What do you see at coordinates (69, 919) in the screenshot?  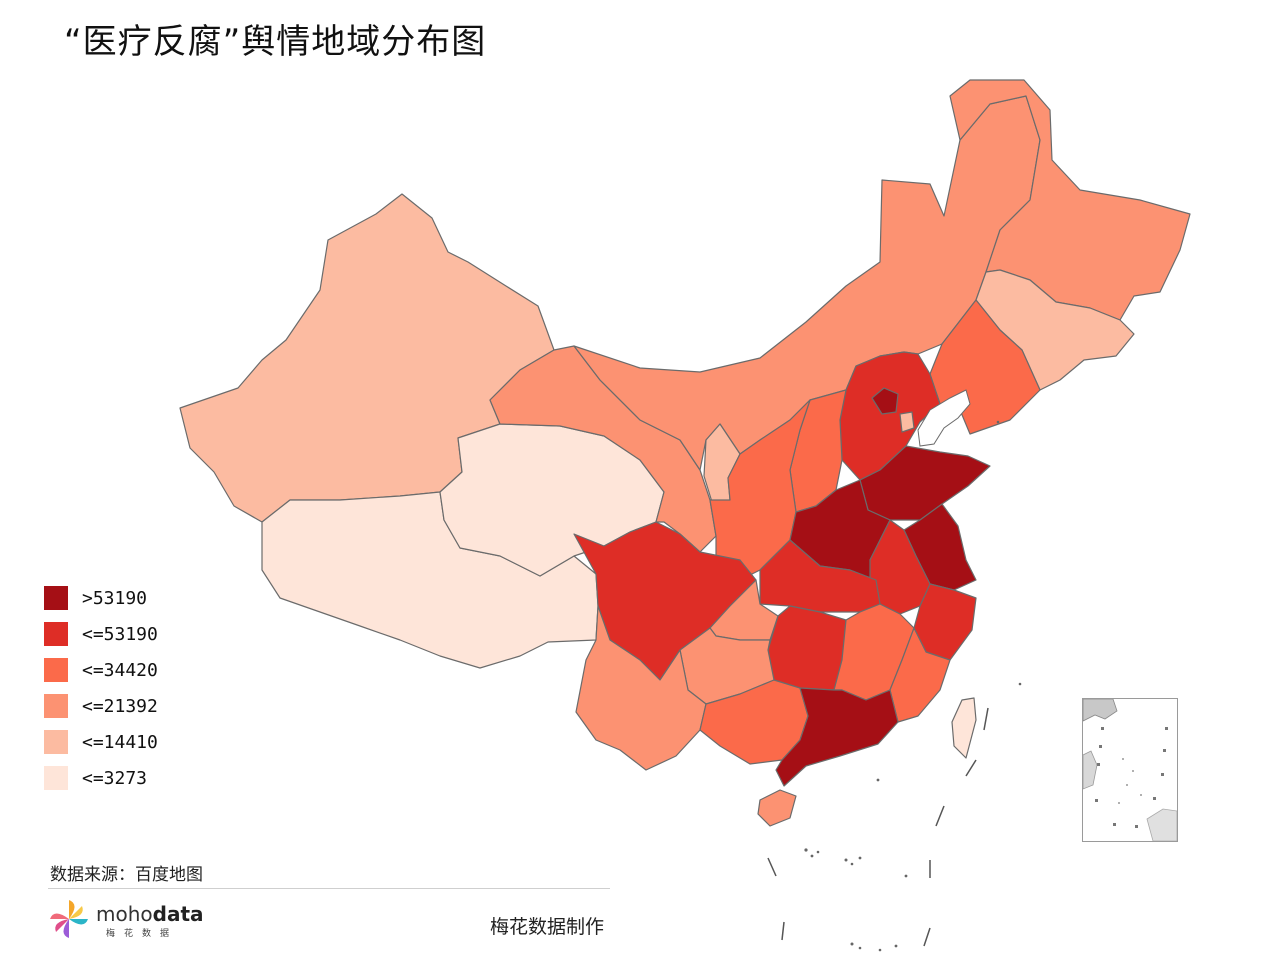 I see `pinwheel-logo-icon` at bounding box center [69, 919].